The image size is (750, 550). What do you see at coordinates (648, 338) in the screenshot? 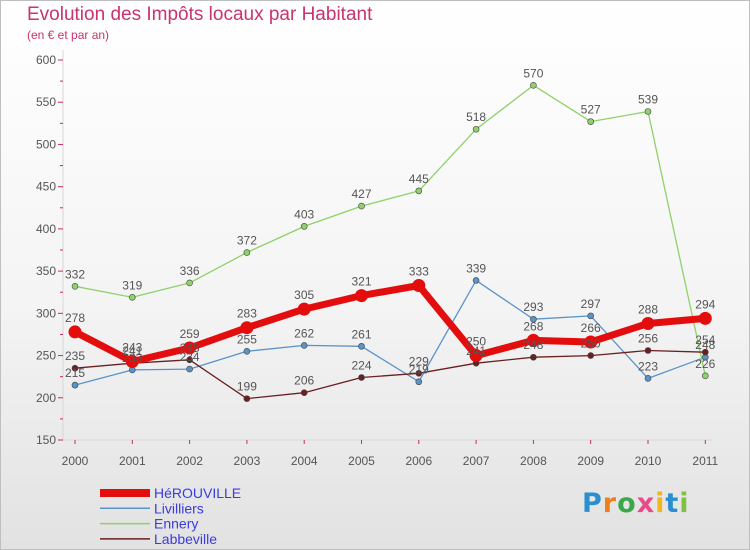
I see `data-label: 256` at bounding box center [648, 338].